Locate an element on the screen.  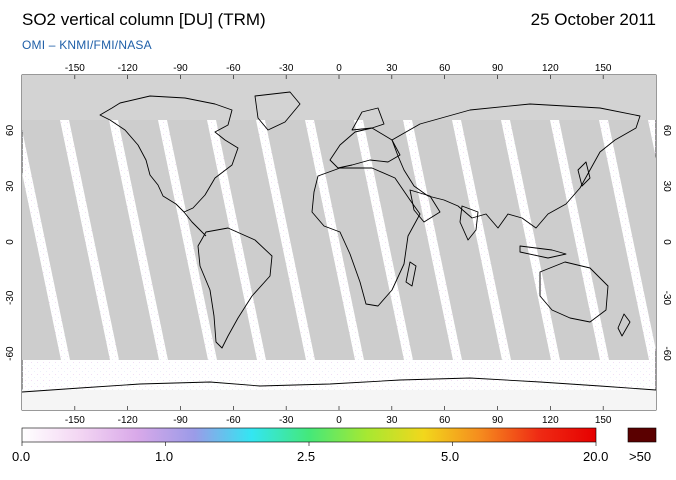
central-america-coast is located at coordinates (195, 224).